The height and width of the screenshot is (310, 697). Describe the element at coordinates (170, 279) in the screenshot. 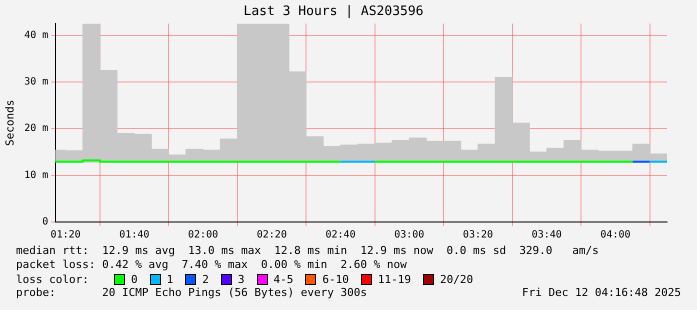

I see `text: 1` at that location.